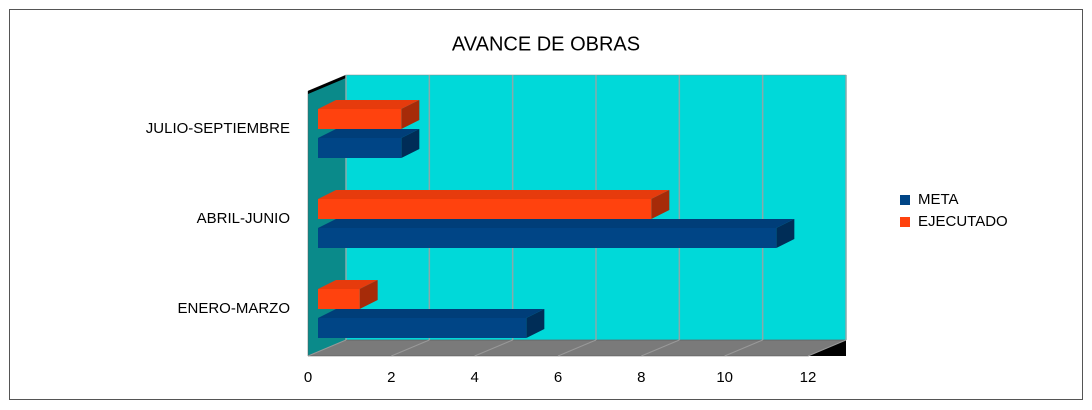  Describe the element at coordinates (546, 44) in the screenshot. I see `chart-title: AVANCE DE OBRAS` at that location.